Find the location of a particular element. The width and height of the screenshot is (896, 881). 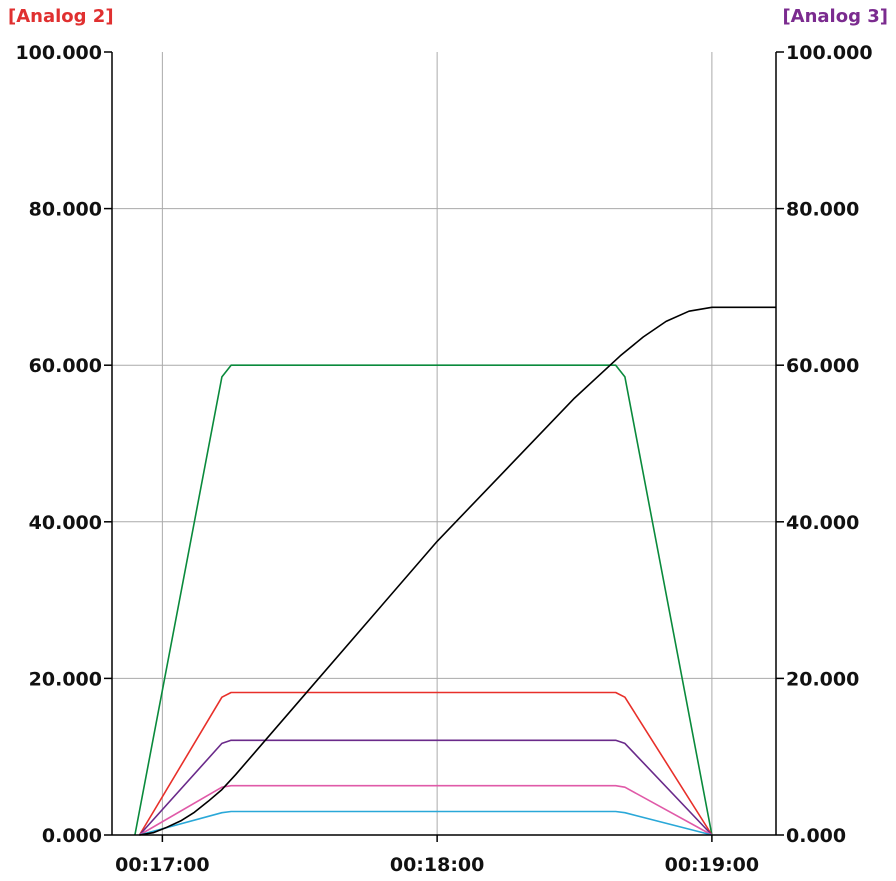

left-tick-label: 100.000 is located at coordinates (58, 53).